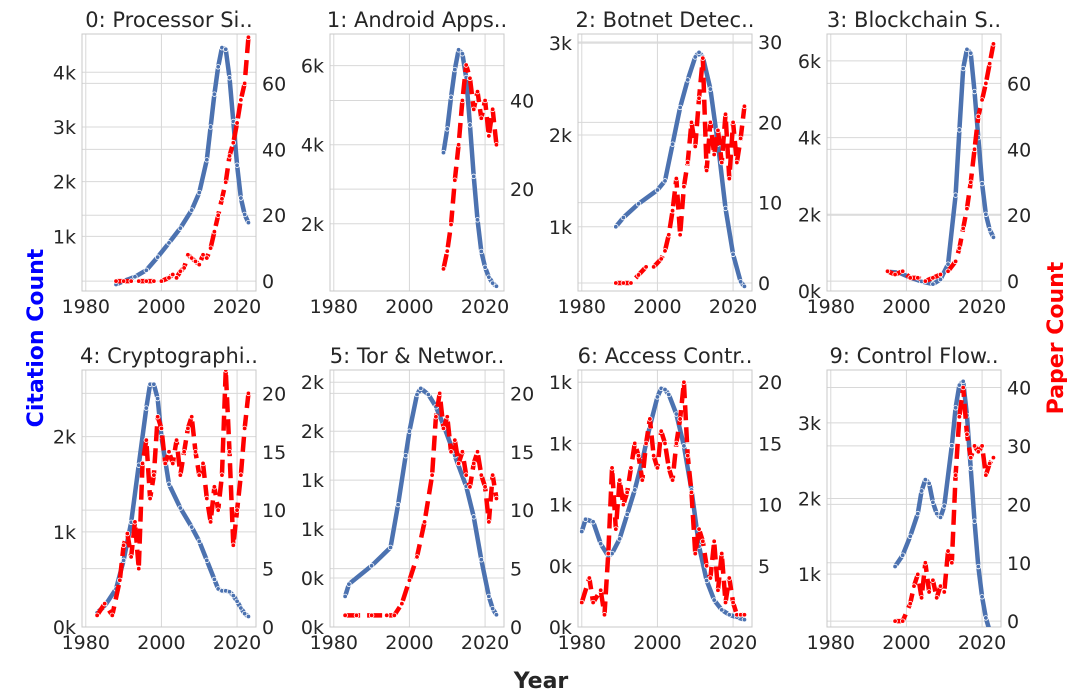 The width and height of the screenshot is (1067, 692). What do you see at coordinates (1019, 84) in the screenshot?
I see `right-tick-label: 60` at bounding box center [1019, 84].